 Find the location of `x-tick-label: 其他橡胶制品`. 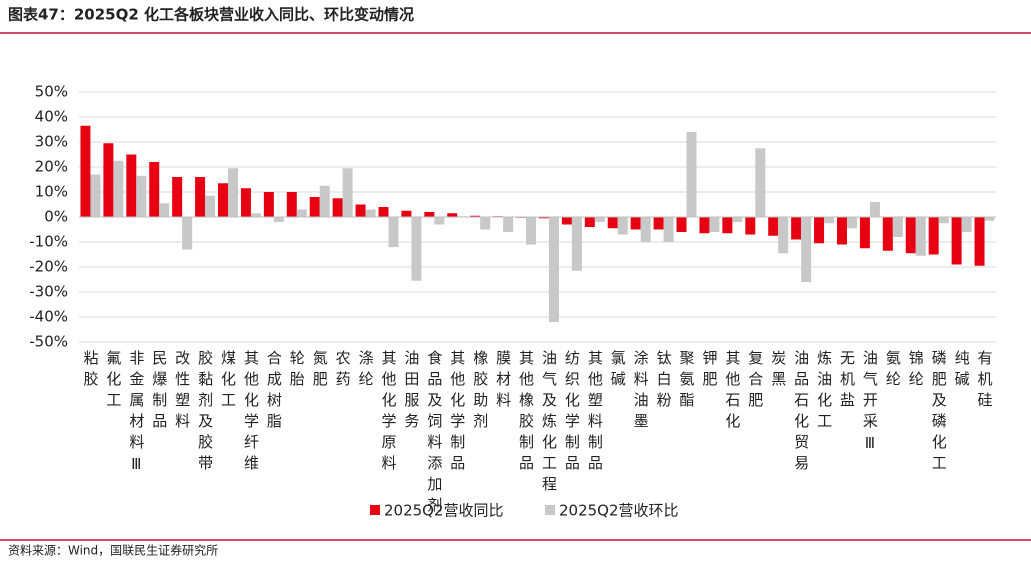

x-tick-label: 其他橡胶制品 is located at coordinates (526, 413).